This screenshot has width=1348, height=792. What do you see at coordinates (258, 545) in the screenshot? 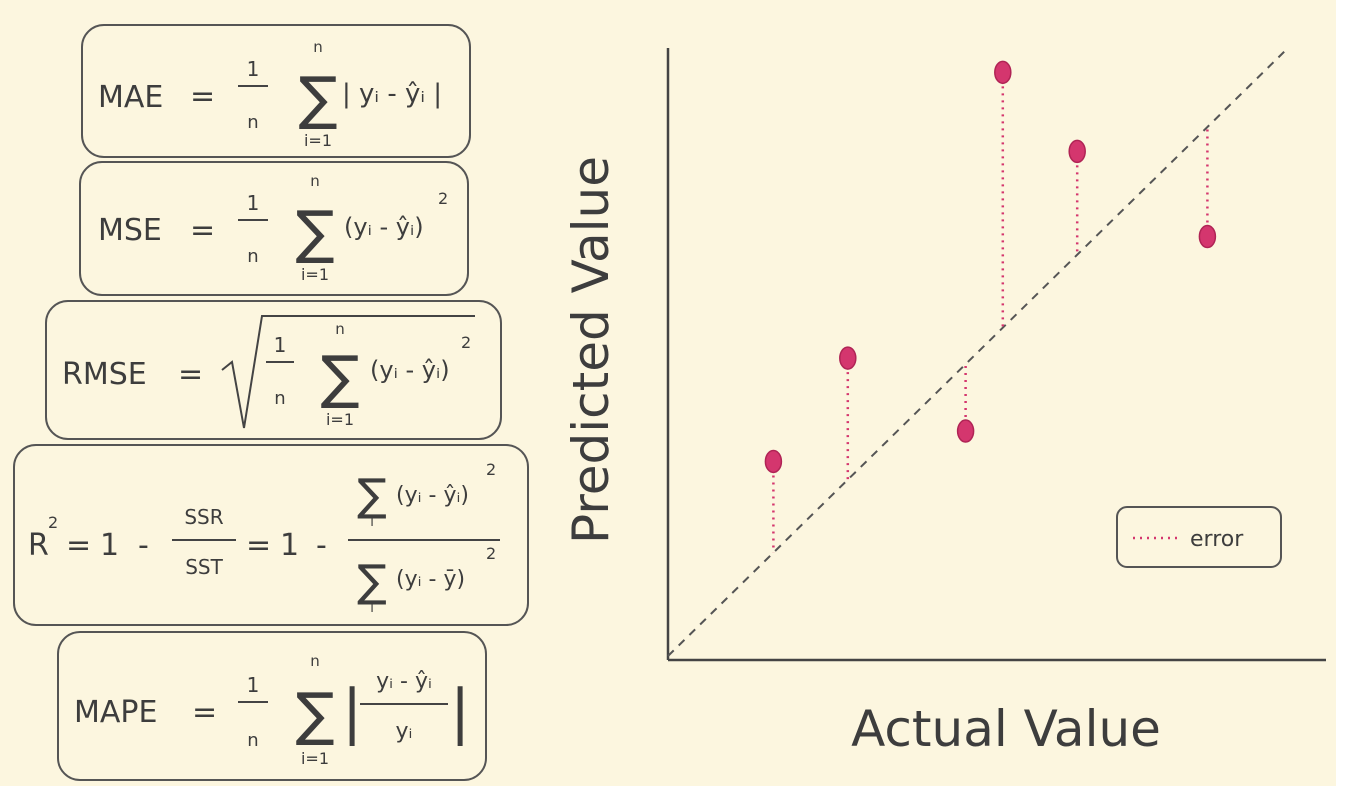
I see `r2-equals-2: =` at bounding box center [258, 545].